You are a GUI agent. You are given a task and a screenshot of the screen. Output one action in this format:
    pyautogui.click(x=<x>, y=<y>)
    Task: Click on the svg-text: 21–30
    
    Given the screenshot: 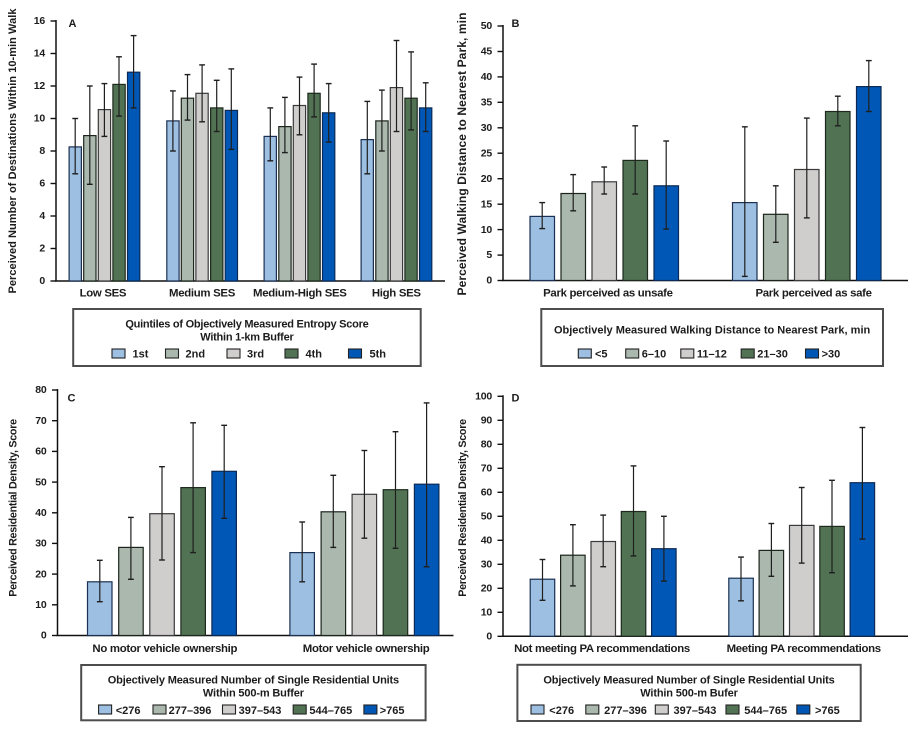 What is the action you would take?
    pyautogui.click(x=772, y=355)
    